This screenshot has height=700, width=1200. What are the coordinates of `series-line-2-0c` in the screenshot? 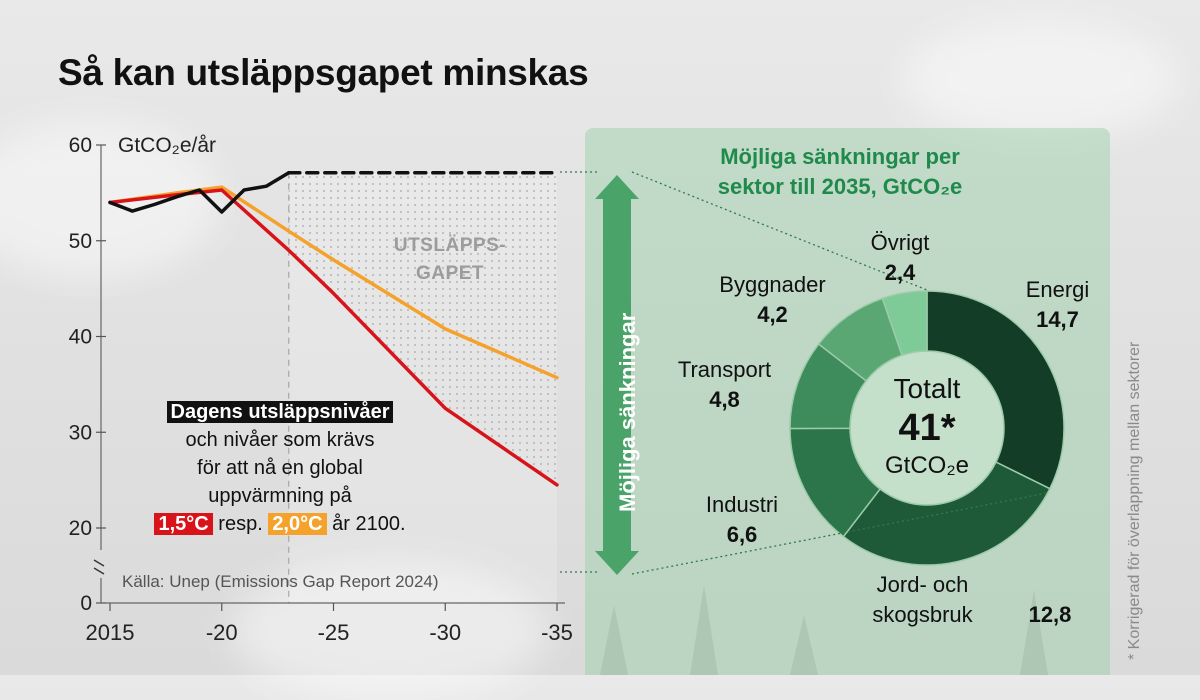 It's located at (333, 282).